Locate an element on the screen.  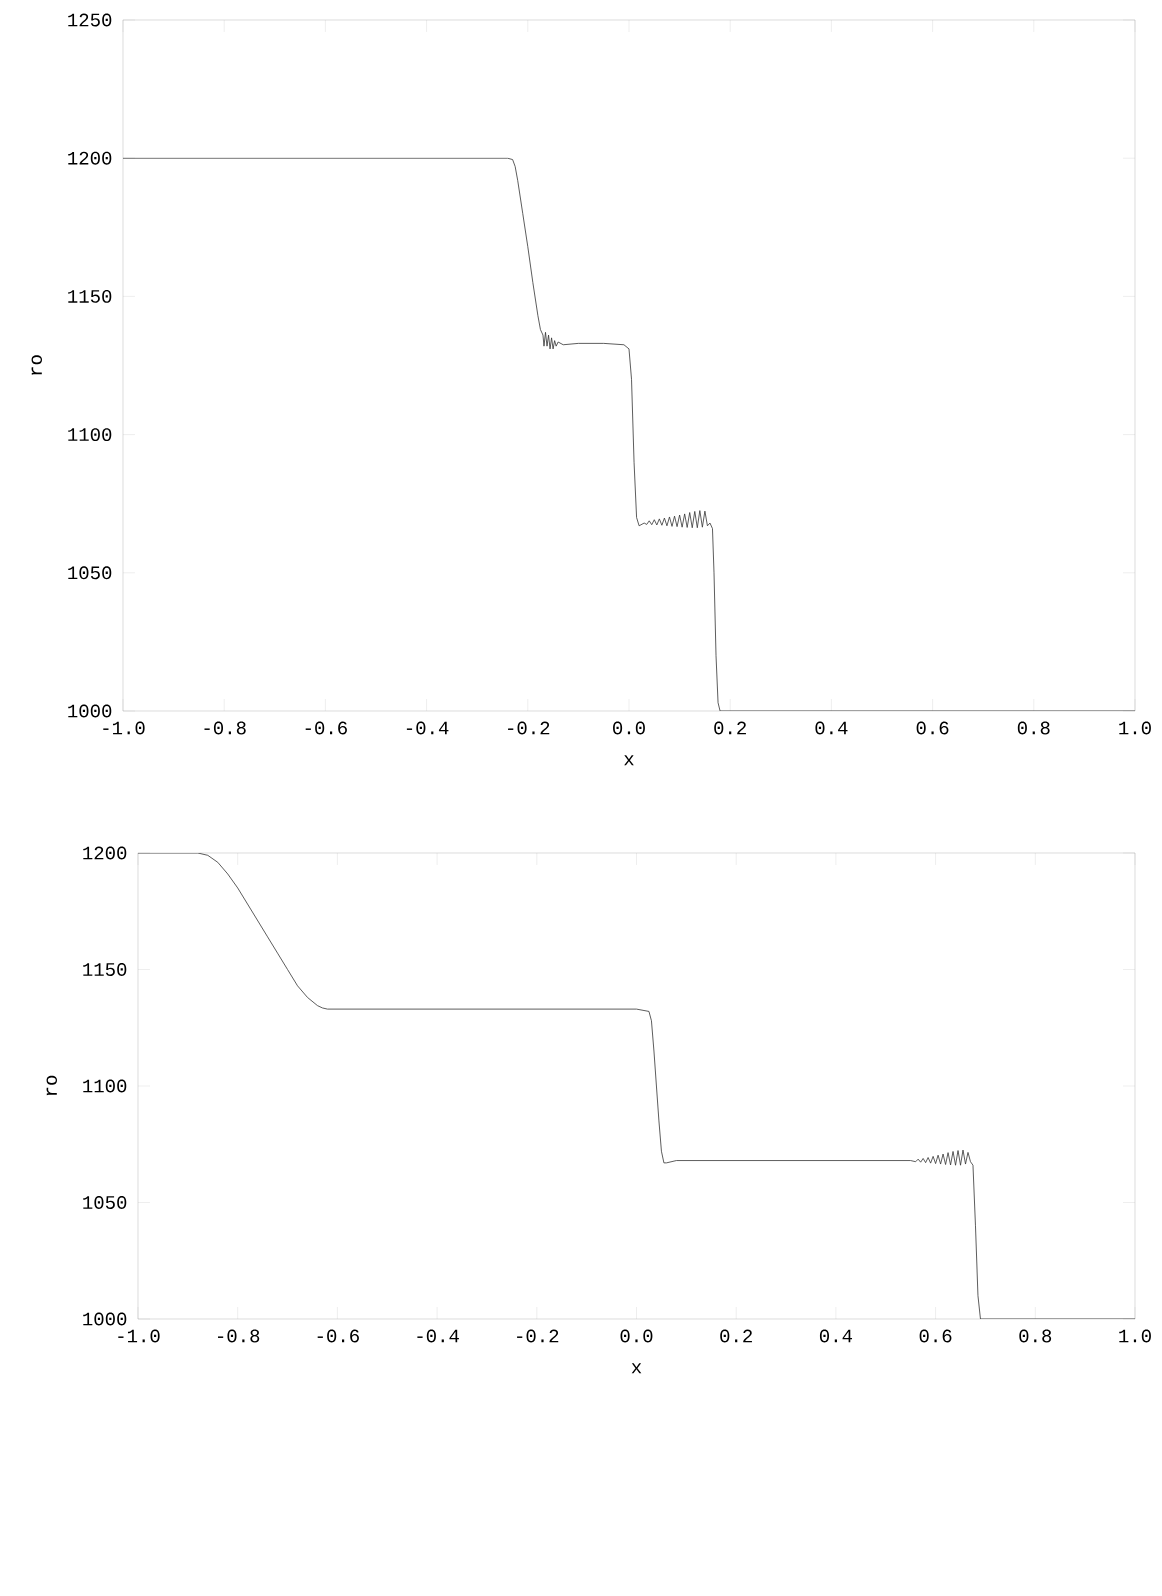
y-tick-label: 1250 is located at coordinates (90, 20).